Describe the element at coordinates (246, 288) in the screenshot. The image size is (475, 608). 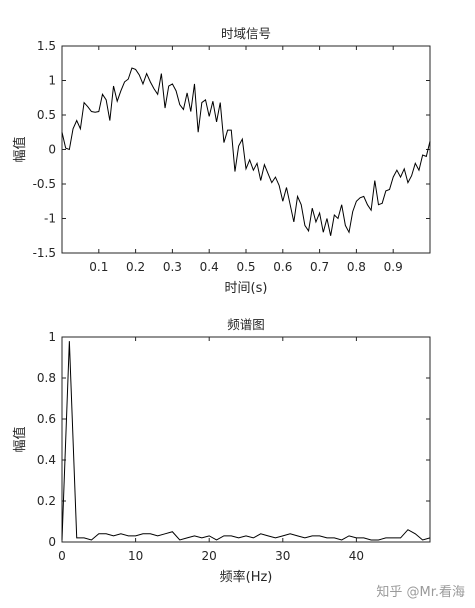
I see `x-axis-label: 时间(s)` at that location.